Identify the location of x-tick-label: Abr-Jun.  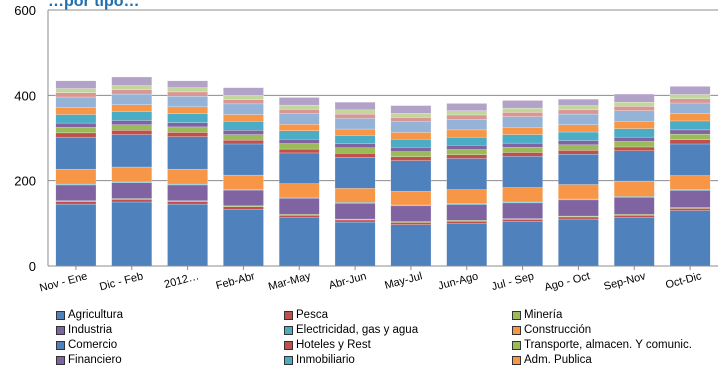
(348, 281).